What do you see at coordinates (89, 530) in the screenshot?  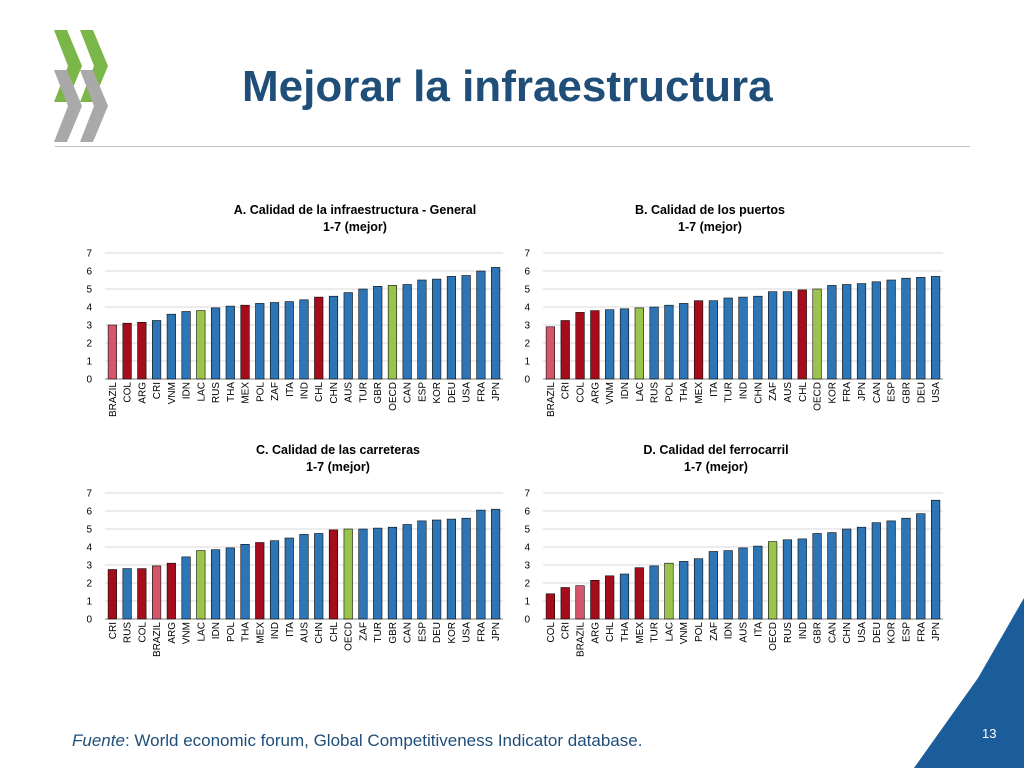 I see `y-tick-label: 5` at bounding box center [89, 530].